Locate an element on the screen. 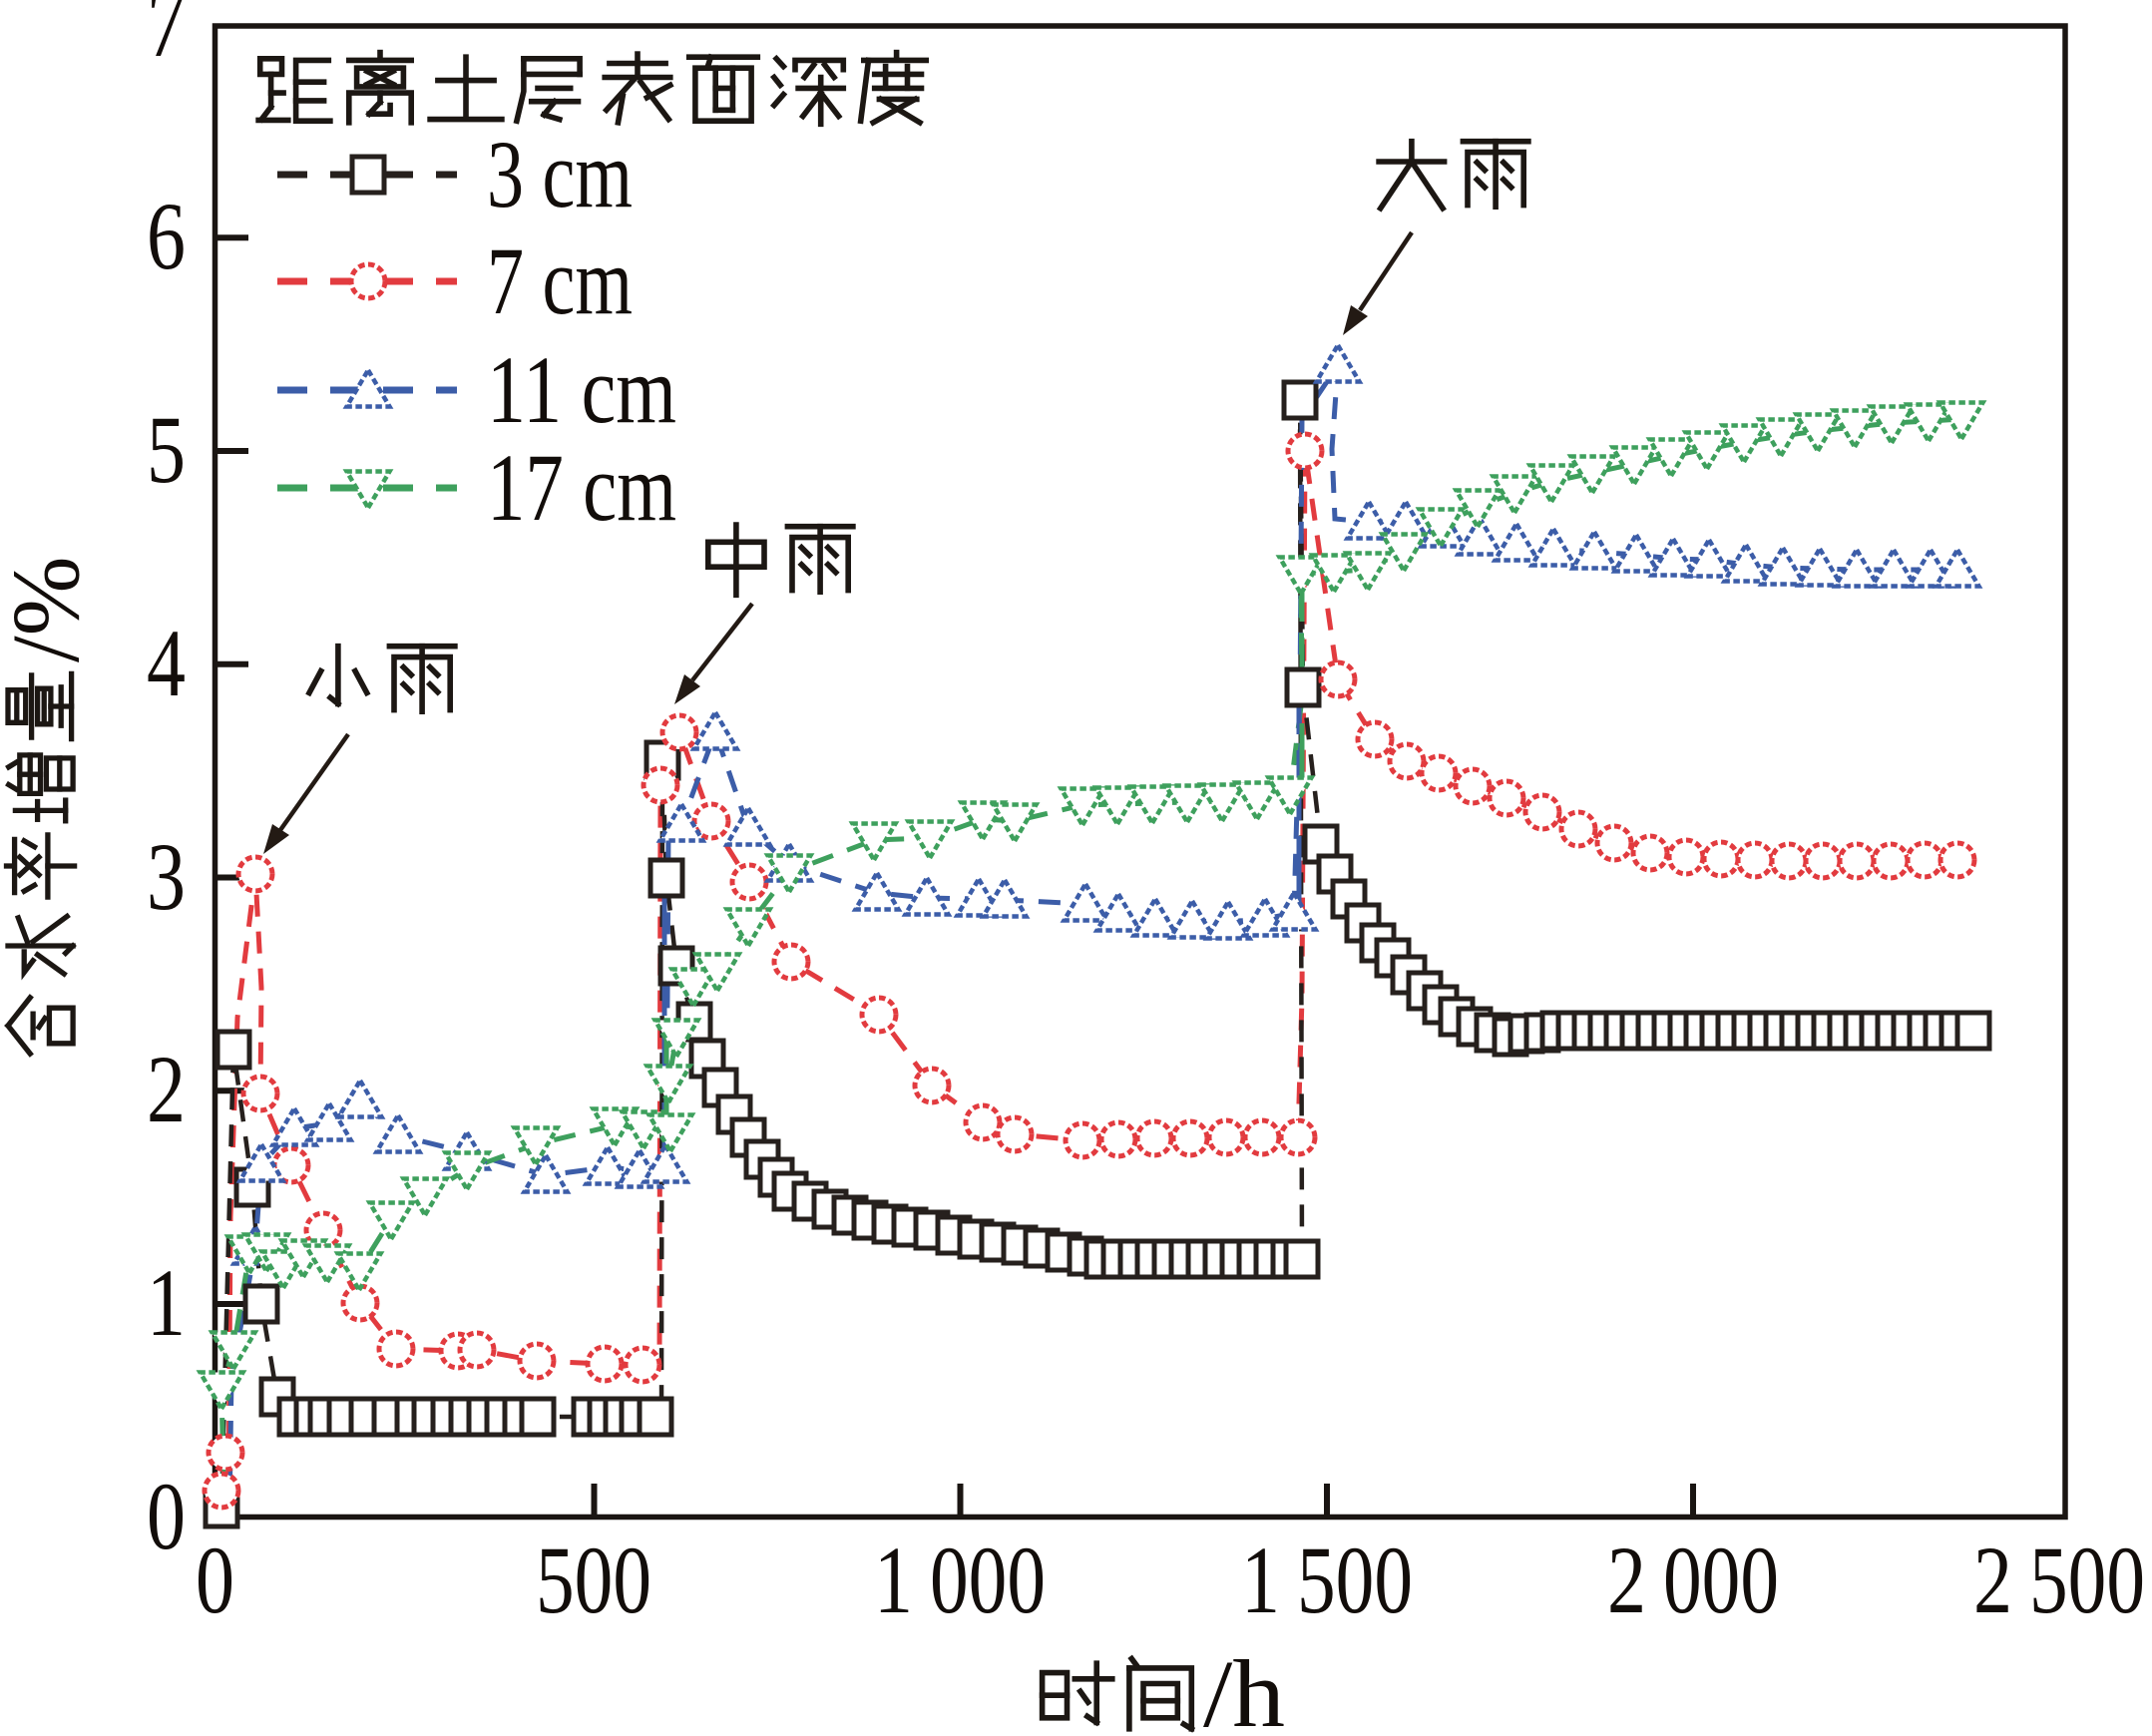  svg-text: 4 is located at coordinates (166, 663).